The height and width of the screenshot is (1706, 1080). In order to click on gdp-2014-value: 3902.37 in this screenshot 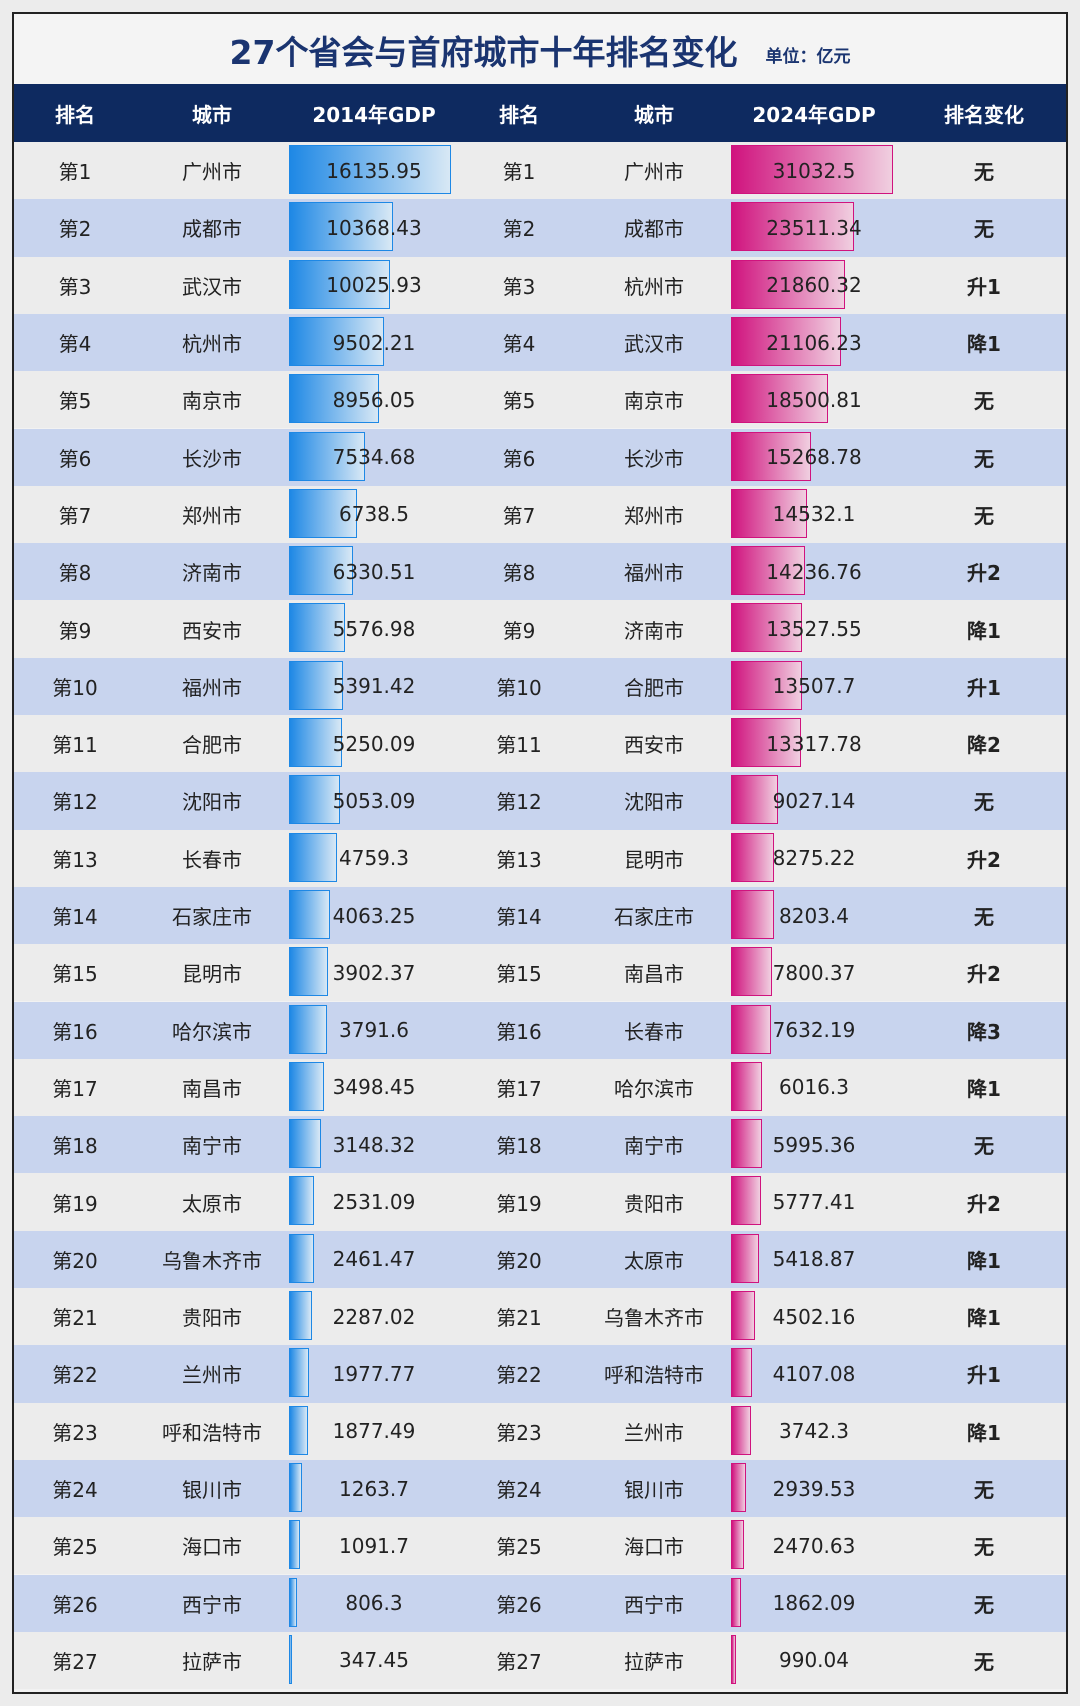, I will do `click(374, 972)`.